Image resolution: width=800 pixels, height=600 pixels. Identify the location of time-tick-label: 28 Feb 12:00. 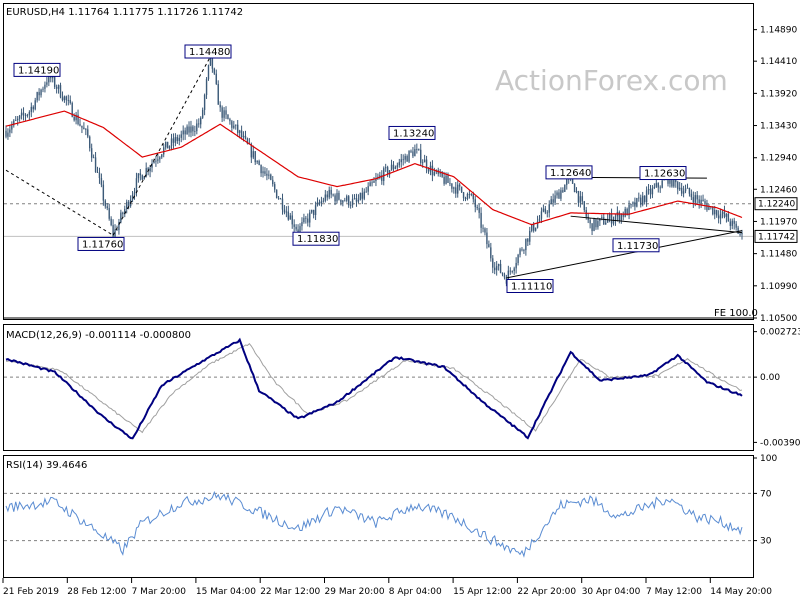
(96, 592).